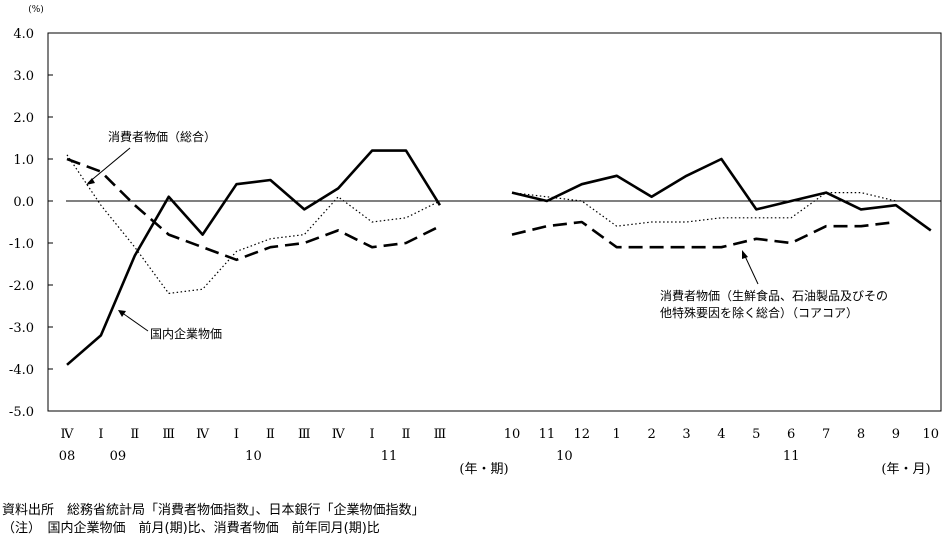 This screenshot has height=539, width=948. Describe the element at coordinates (191, 528) in the screenshot. I see `footnote: （注） 国内企業物価 前月(期)比、消費者物価 前年同月(期)比` at that location.